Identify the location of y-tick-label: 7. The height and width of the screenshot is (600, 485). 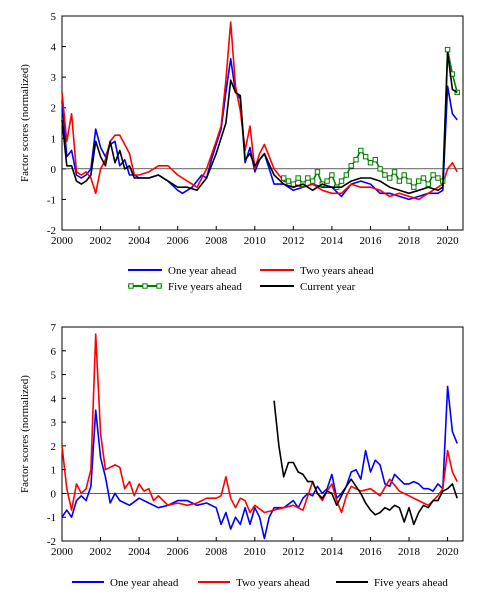
(54, 328).